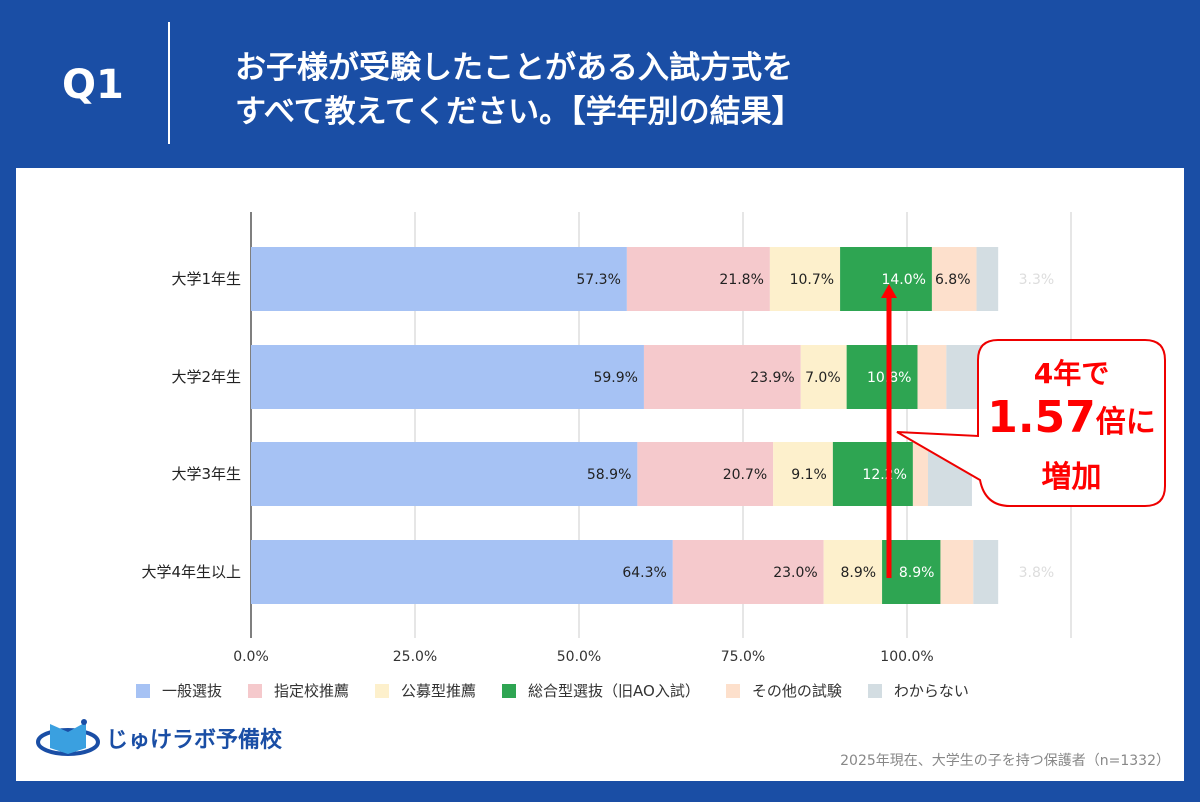  What do you see at coordinates (743, 657) in the screenshot?
I see `x-tick-label: 75.0%` at bounding box center [743, 657].